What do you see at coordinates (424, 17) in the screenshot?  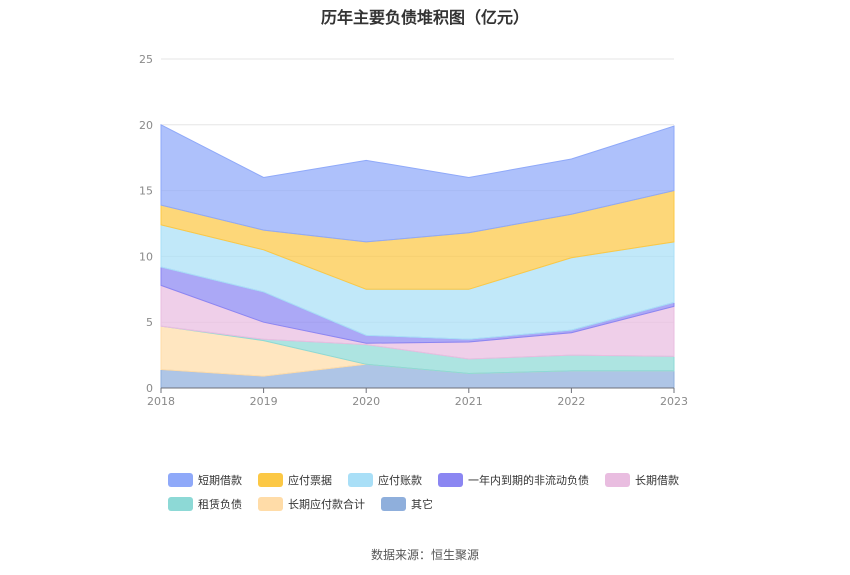 I see `chart-title: 历年主要负债堆积图（亿元）` at bounding box center [424, 17].